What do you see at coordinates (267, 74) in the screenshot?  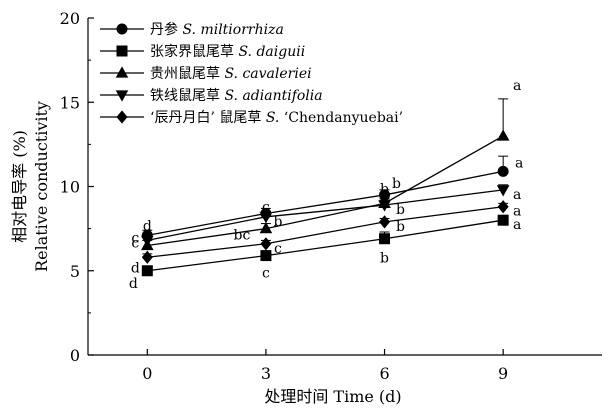 I see `legend-label-species: S. cavaleriei` at bounding box center [267, 74].